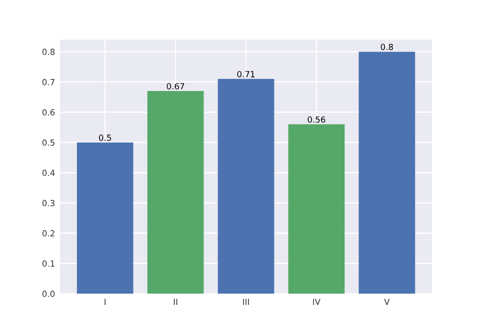 The image size is (480, 330). Describe the element at coordinates (48, 203) in the screenshot. I see `y-tick-label: 0.3` at that location.